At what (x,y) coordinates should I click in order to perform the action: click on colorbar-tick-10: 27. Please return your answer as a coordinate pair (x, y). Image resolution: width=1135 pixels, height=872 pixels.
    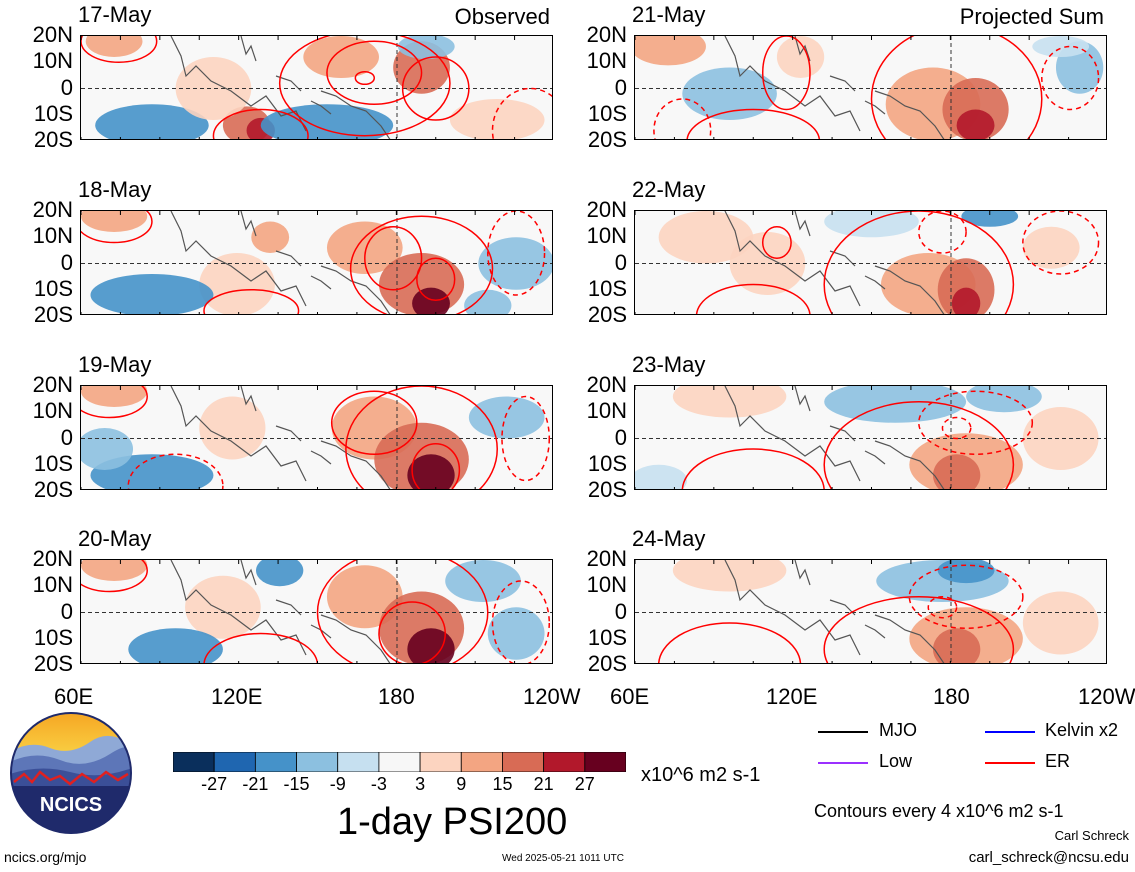
    Looking at the image, I should click on (584, 784).